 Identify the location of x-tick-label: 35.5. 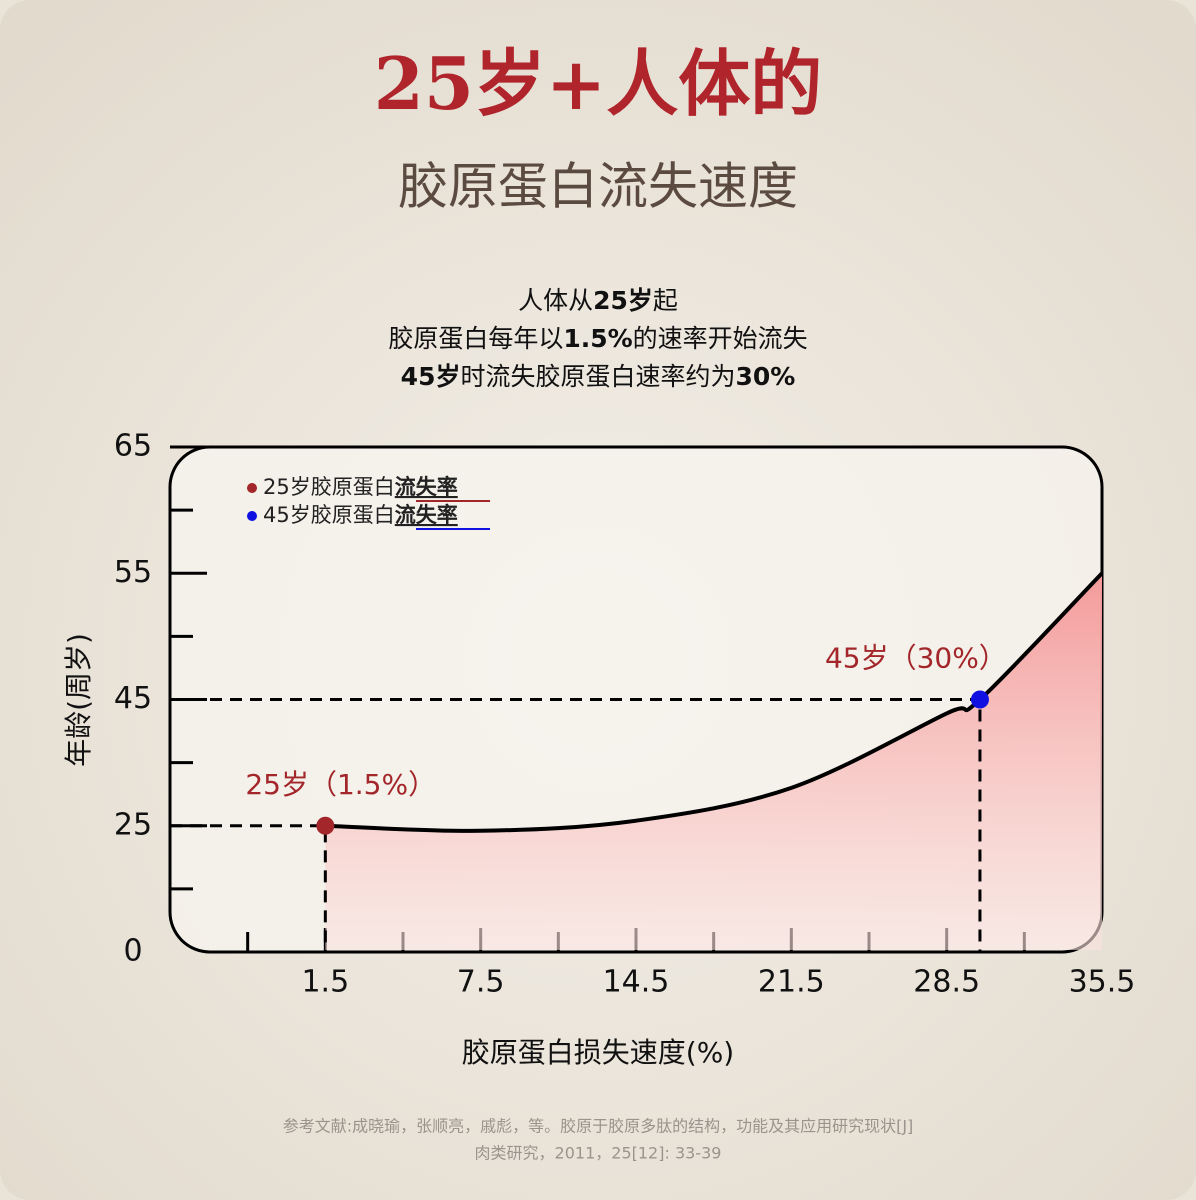
(1102, 982).